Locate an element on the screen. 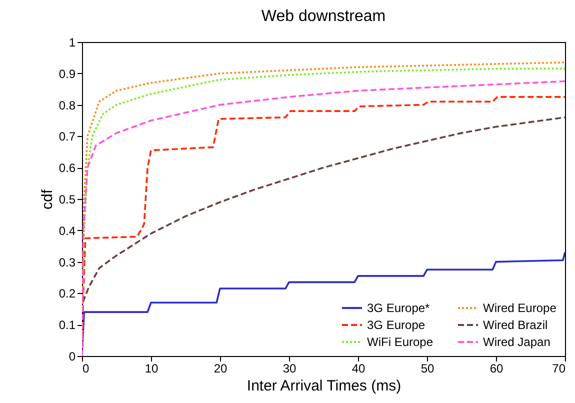 This screenshot has height=403, width=575. x-tick-label: 10 is located at coordinates (151, 369).